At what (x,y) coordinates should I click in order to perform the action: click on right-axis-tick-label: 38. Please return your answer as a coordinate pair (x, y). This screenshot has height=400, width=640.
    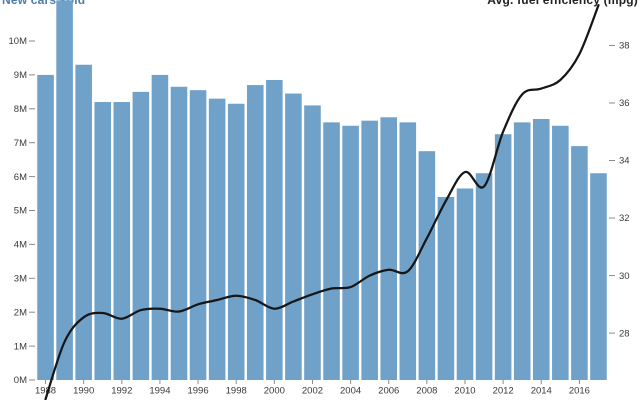
    Looking at the image, I should click on (624, 46).